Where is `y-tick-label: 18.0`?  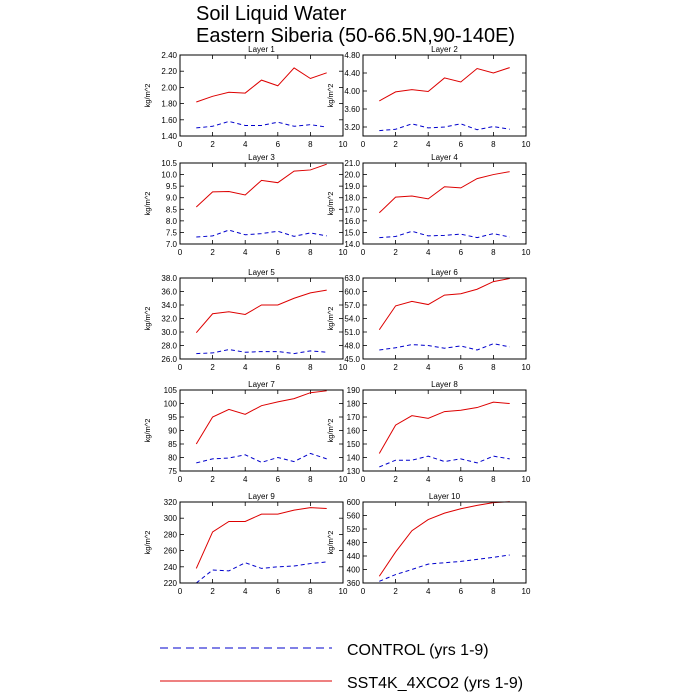
y-tick-label: 18.0 is located at coordinates (352, 198).